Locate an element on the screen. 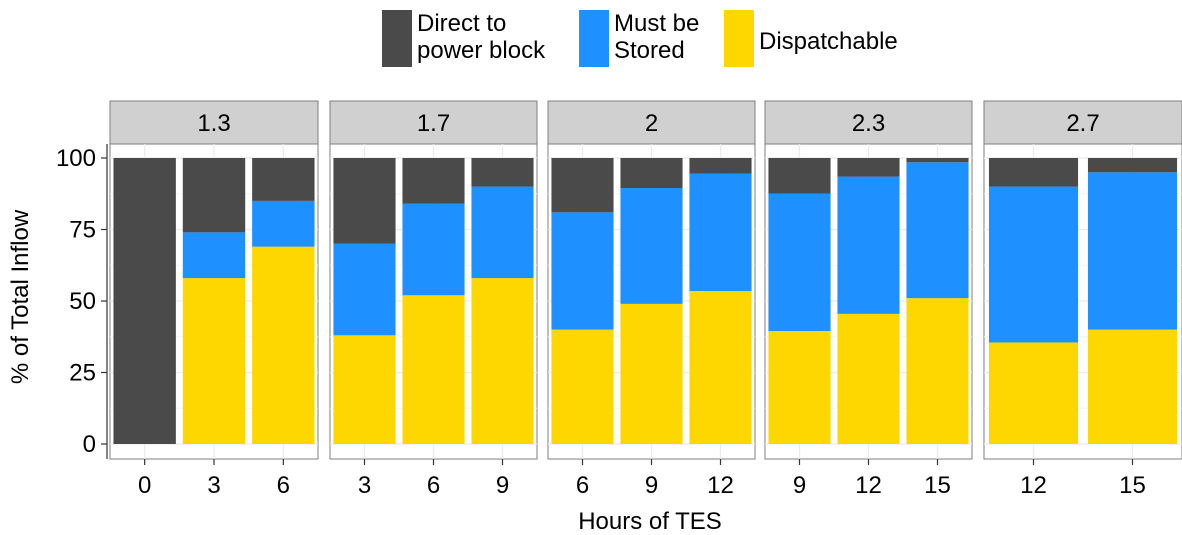 The width and height of the screenshot is (1182, 535). legend-label-stored: Must be Stored is located at coordinates (660, 37).